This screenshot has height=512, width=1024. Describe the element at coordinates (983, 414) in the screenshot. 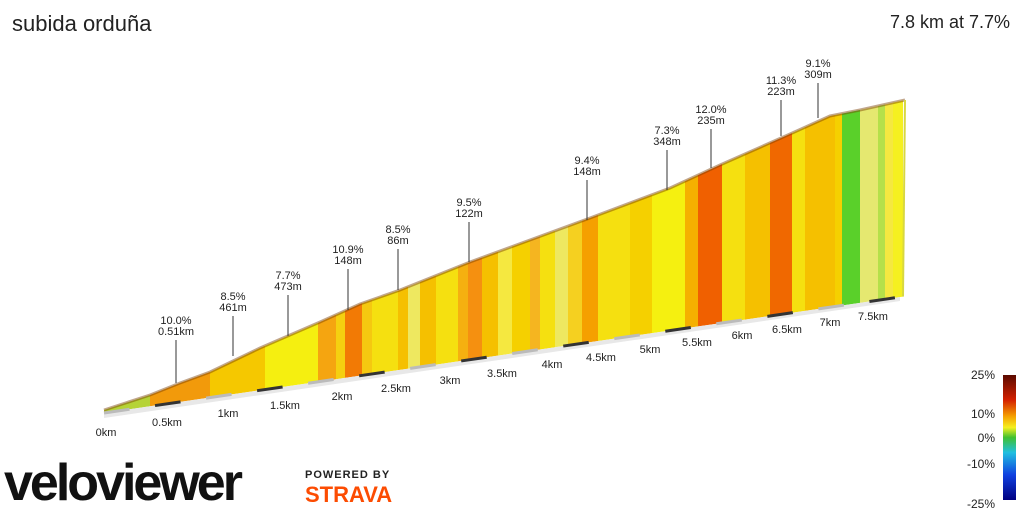

I see `legend-label: 10%` at that location.